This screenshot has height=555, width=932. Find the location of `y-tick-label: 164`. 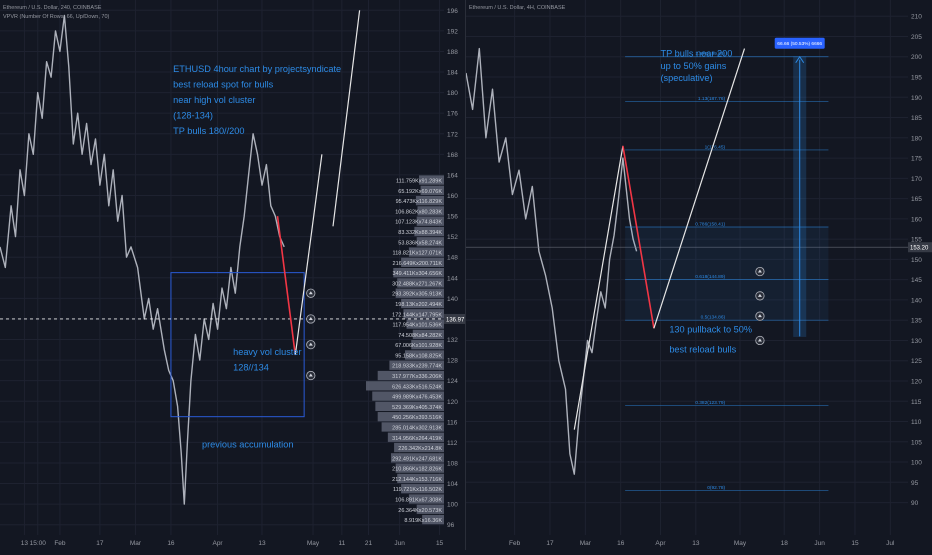

y-tick-label: 164 is located at coordinates (452, 175).